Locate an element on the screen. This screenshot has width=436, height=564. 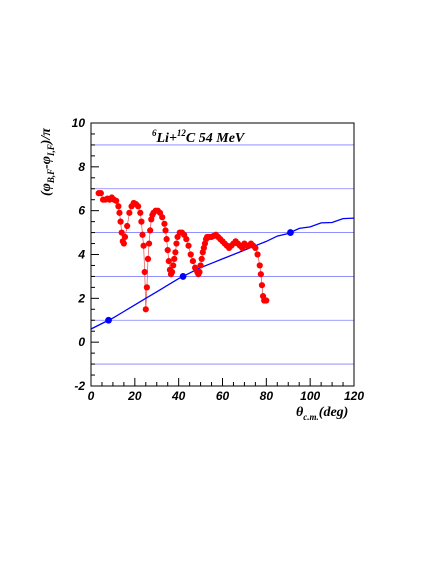
y-tick-label: 0 is located at coordinates (81, 342).